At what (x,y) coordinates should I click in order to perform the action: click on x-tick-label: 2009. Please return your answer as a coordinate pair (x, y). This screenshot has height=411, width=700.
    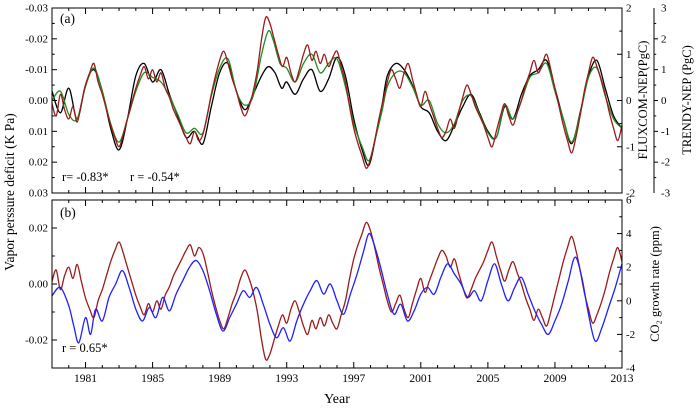
    Looking at the image, I should click on (554, 379).